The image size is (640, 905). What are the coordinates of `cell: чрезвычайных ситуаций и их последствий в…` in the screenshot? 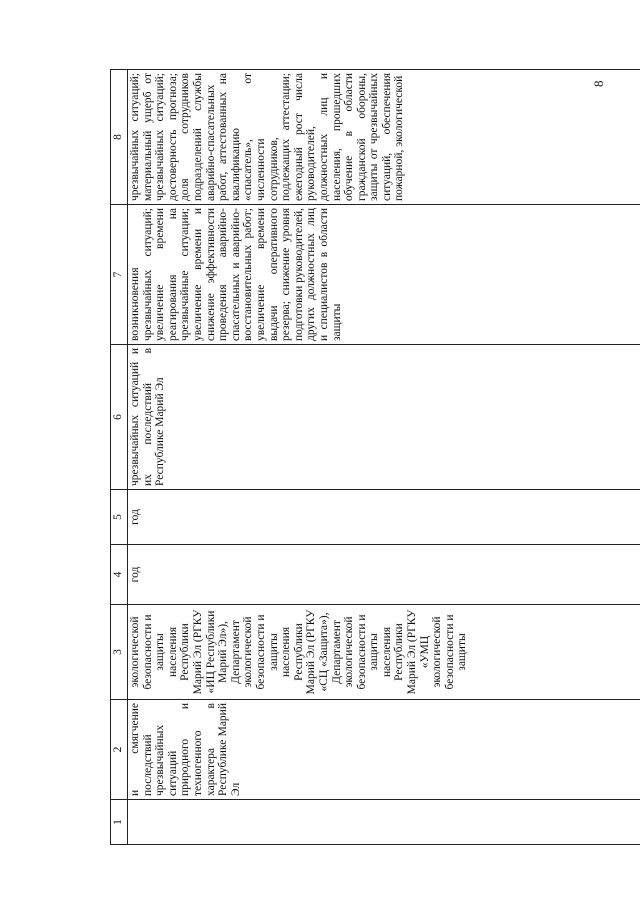 It's located at (383, 417).